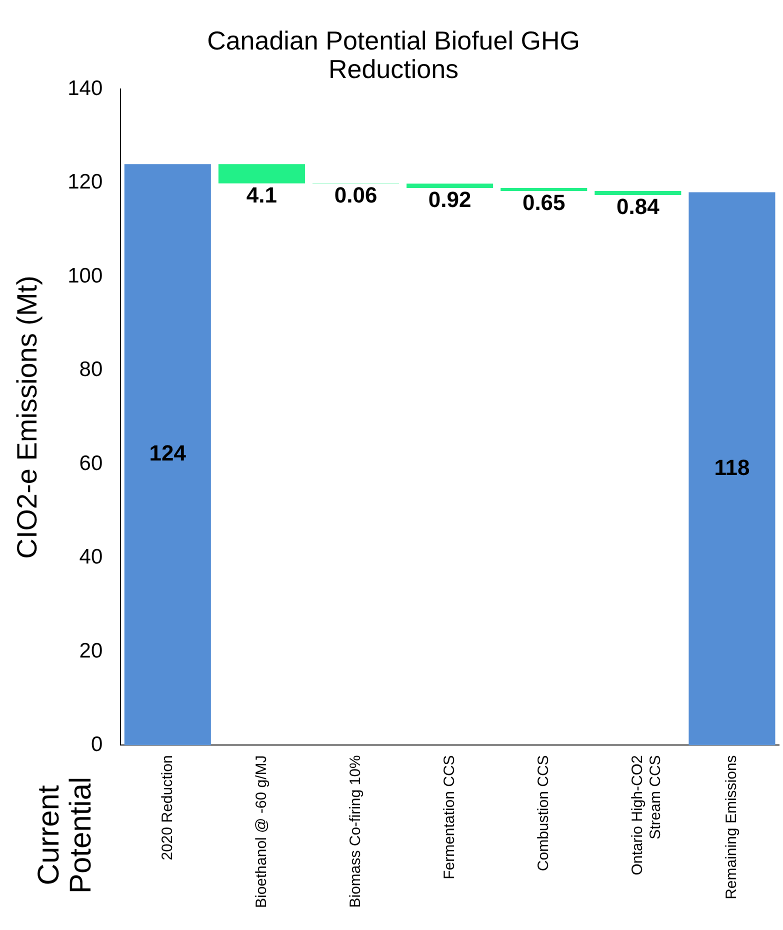 The width and height of the screenshot is (783, 930). I want to click on y-tick-label: 120, so click(85, 182).